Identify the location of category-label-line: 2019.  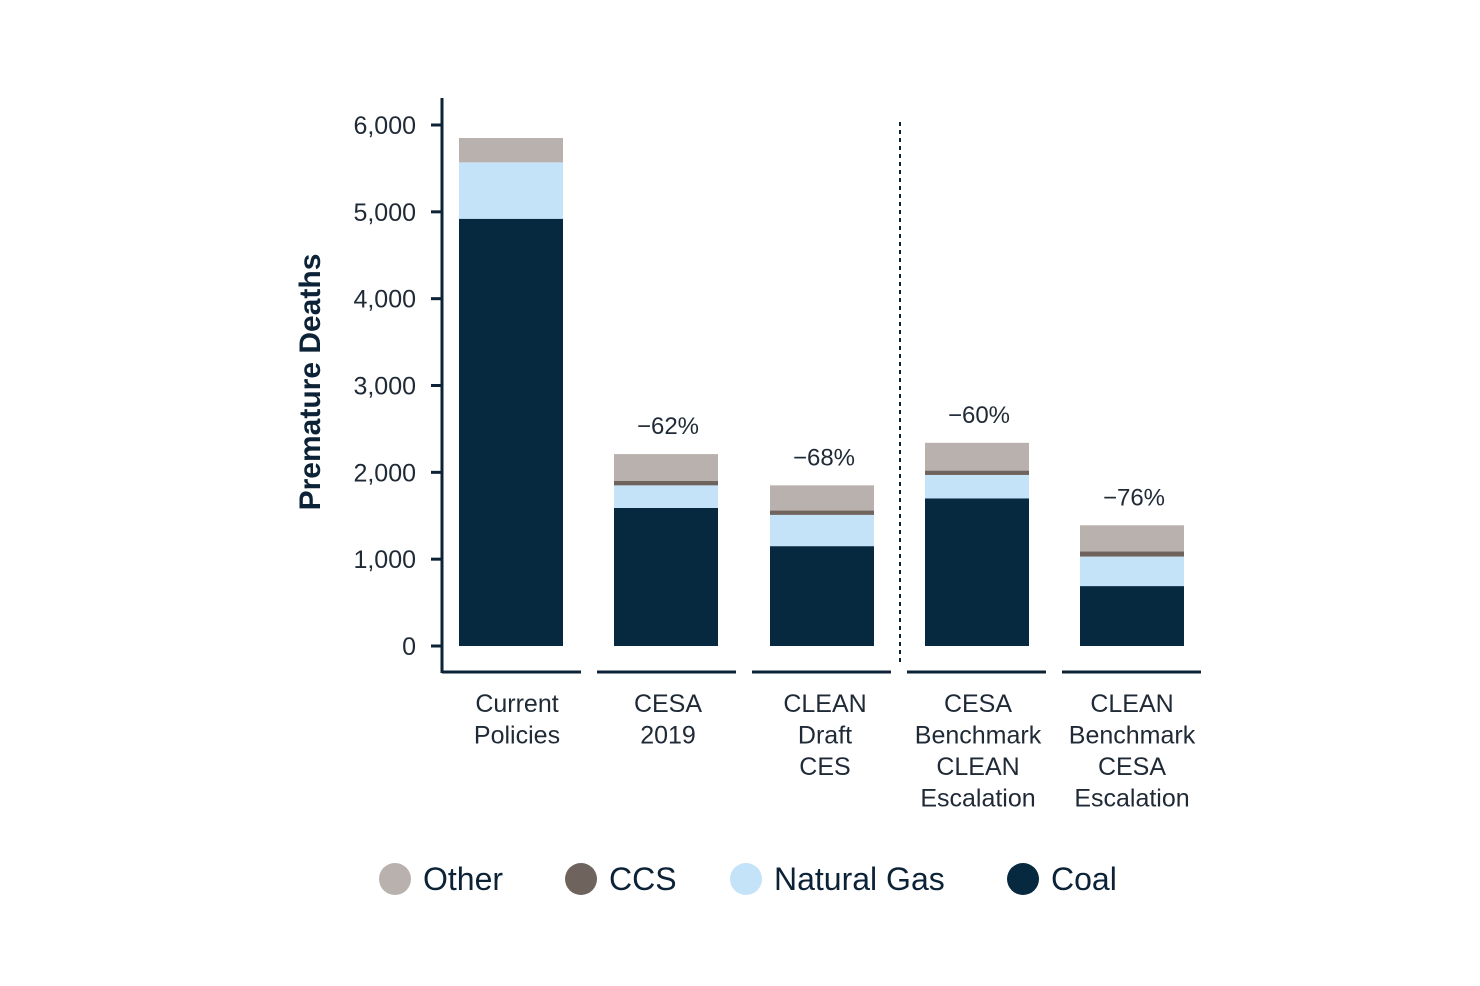
(668, 736).